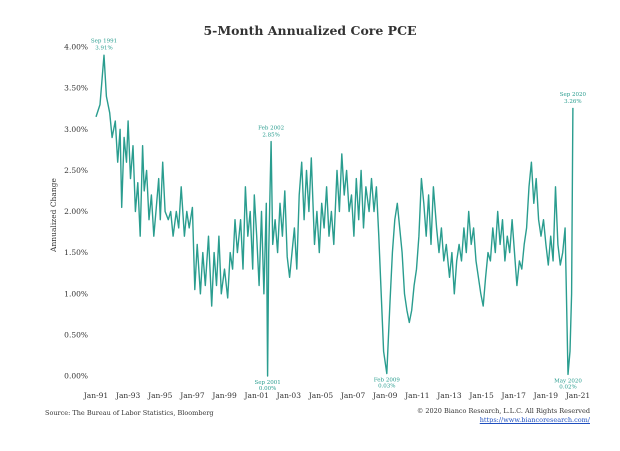  Describe the element at coordinates (353, 395) in the screenshot. I see `x-tick-label: Jan-07` at that location.